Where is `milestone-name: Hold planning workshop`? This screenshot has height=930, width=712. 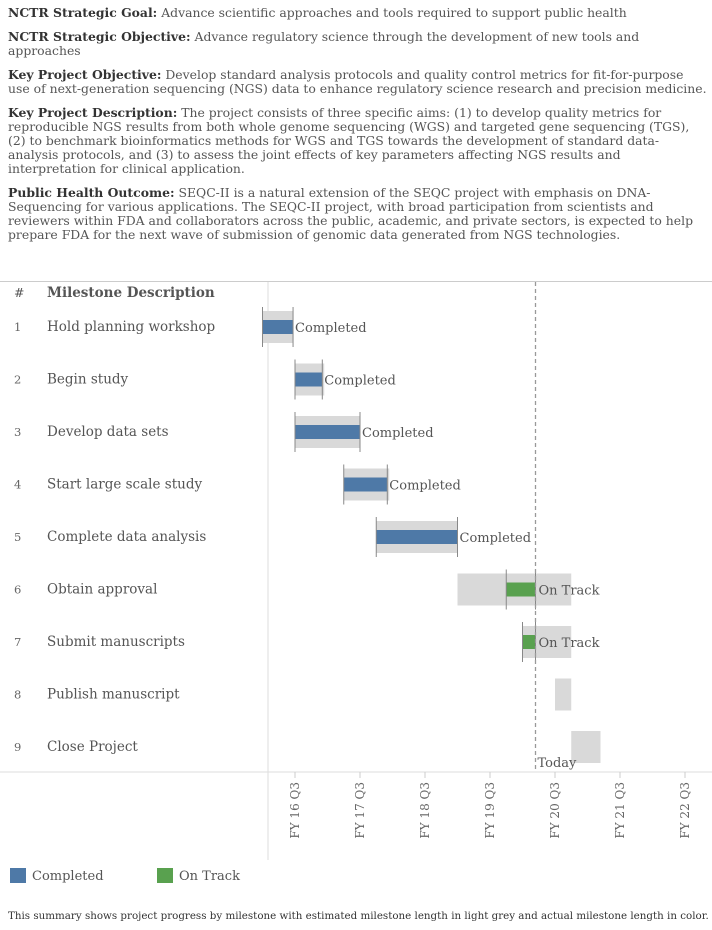 milestone-name: Hold planning workshop is located at coordinates (131, 327).